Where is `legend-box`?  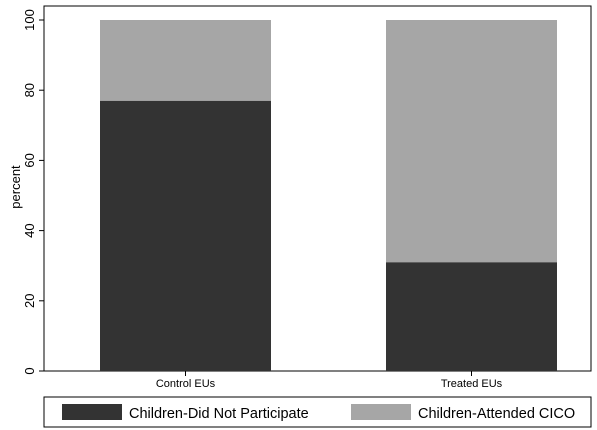 legend-box is located at coordinates (317, 412).